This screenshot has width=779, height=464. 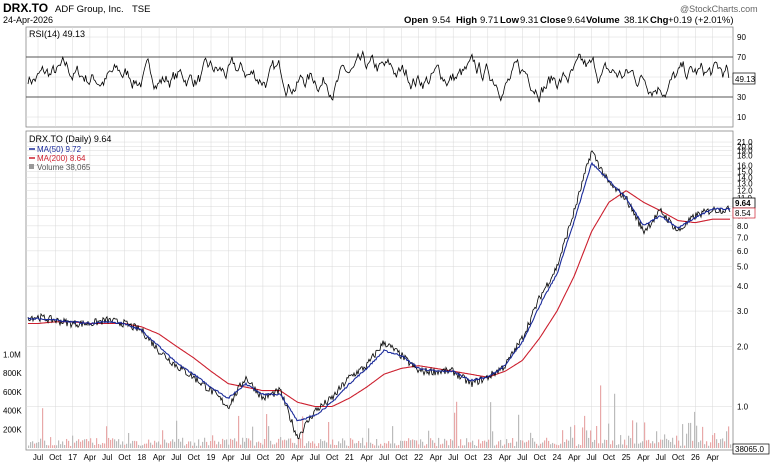 What do you see at coordinates (72, 457) in the screenshot?
I see `x-tick-label: 17` at bounding box center [72, 457].